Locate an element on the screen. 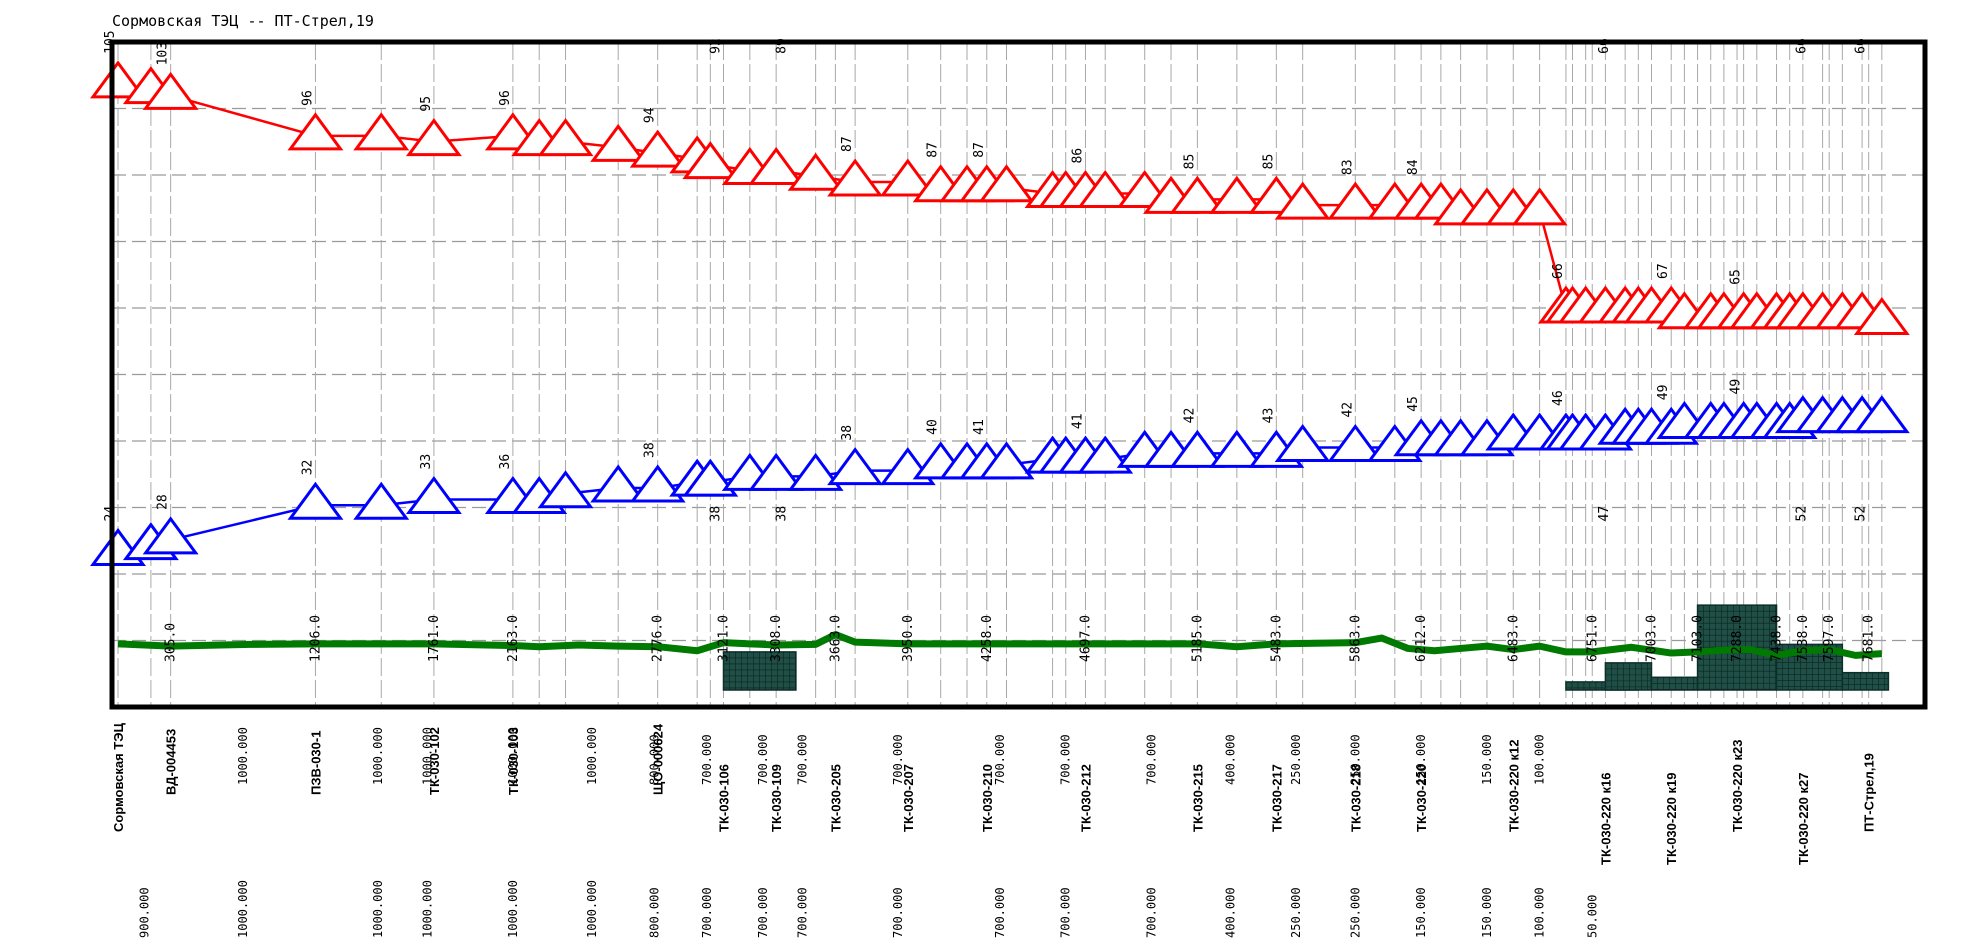 The height and width of the screenshot is (949, 1973). series-value-label: 43 is located at coordinates (1268, 416).